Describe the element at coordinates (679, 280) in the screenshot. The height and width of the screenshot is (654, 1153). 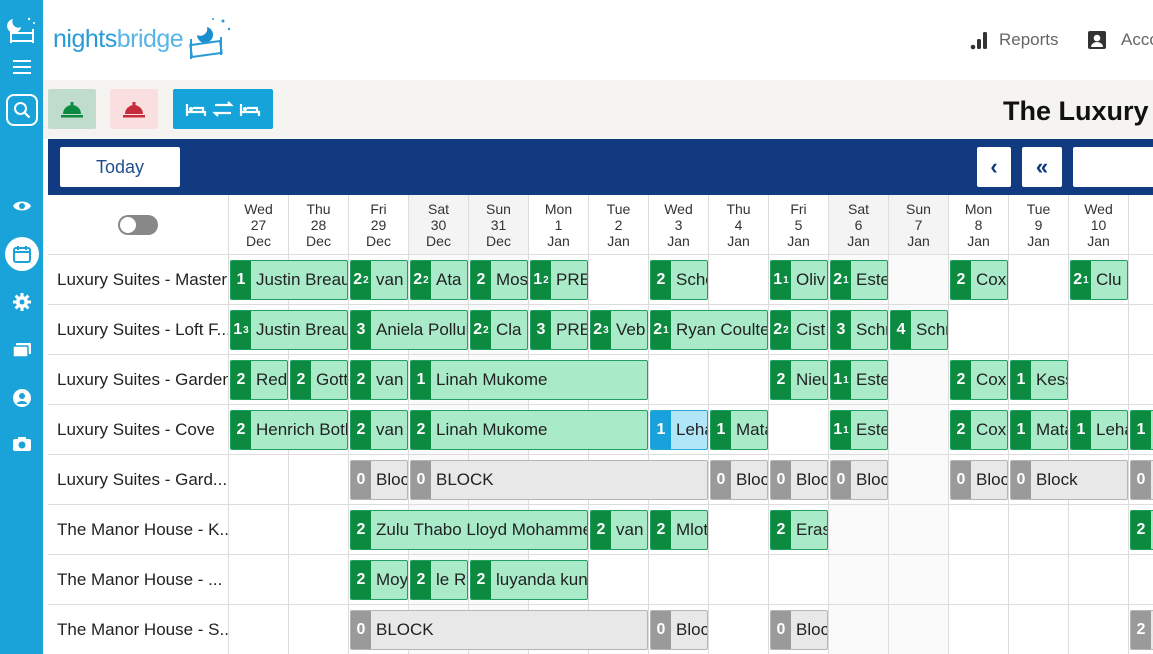
I see `booking-bar: 2 Scho` at that location.